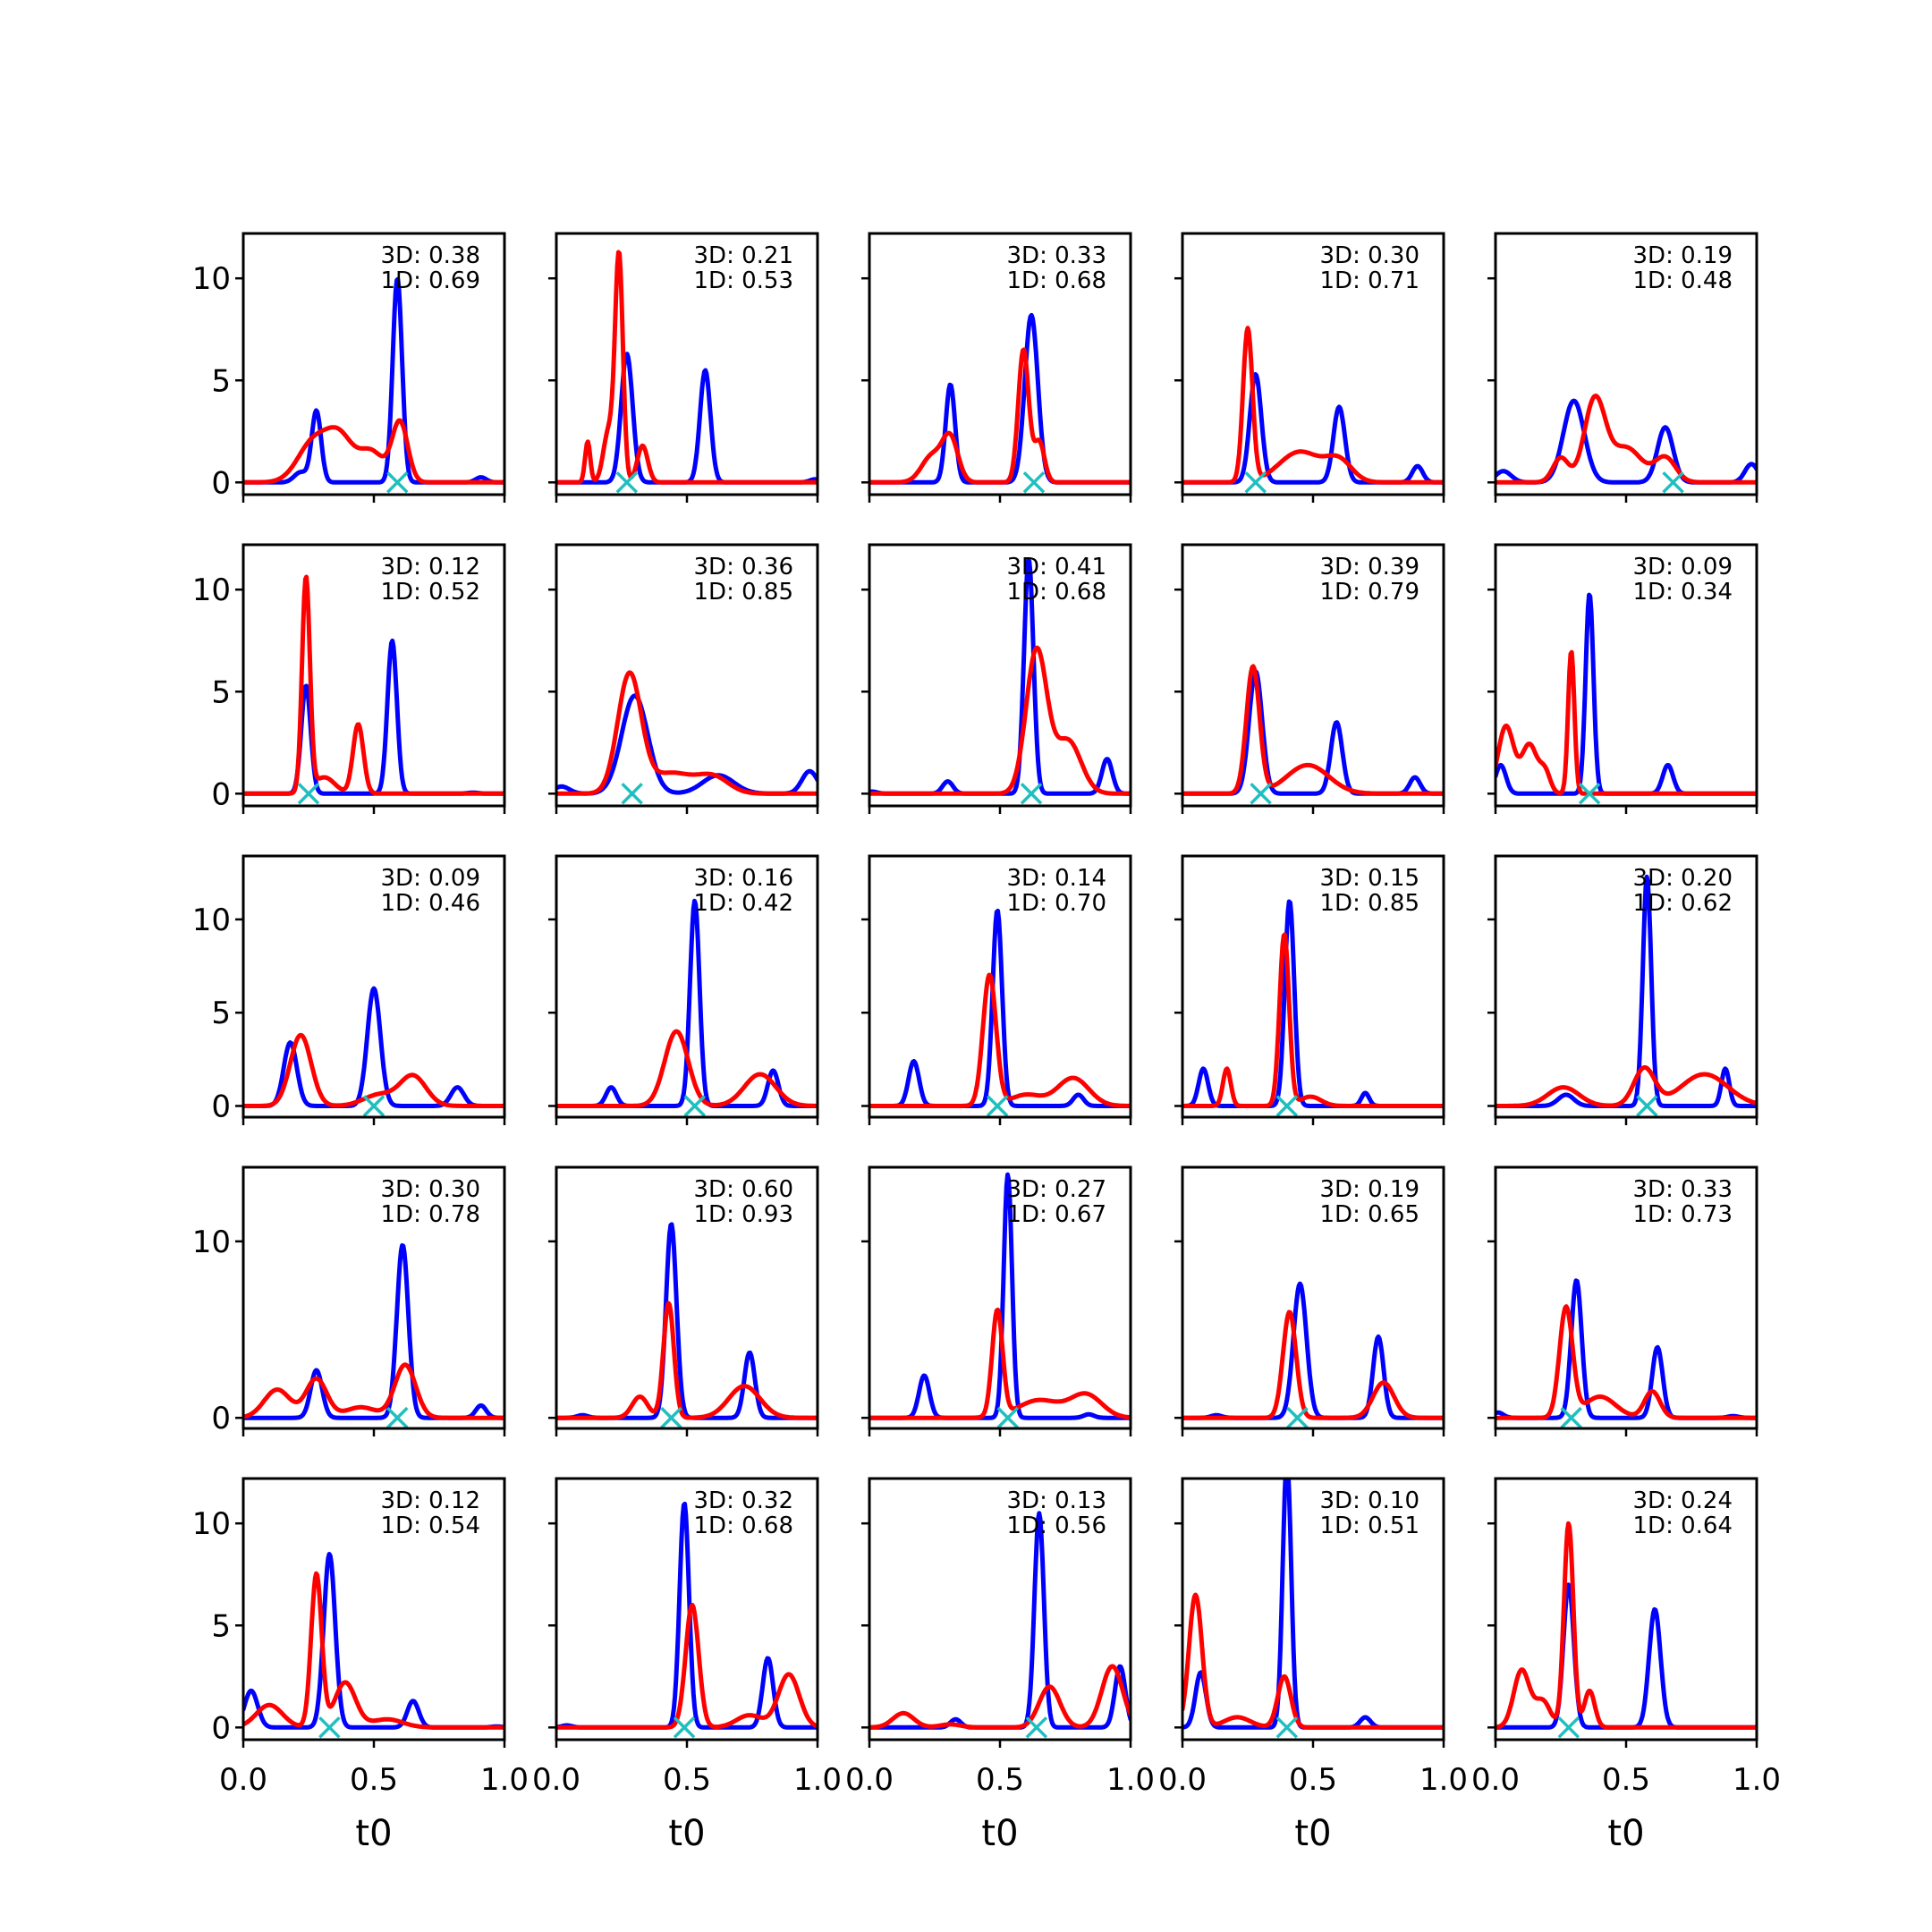  What do you see at coordinates (1056, 1189) in the screenshot?
I see `annotation-3d: 3D: 0.27` at bounding box center [1056, 1189].